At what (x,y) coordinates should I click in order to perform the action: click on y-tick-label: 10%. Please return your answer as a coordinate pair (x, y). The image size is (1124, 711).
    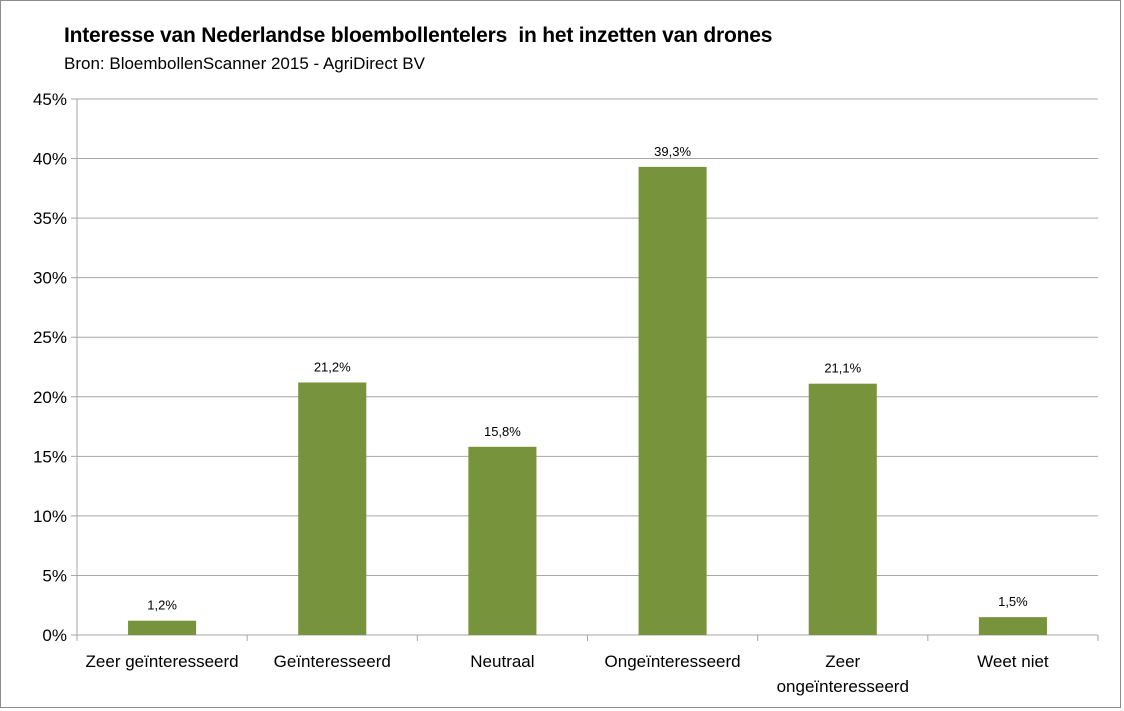
    Looking at the image, I should click on (50, 516).